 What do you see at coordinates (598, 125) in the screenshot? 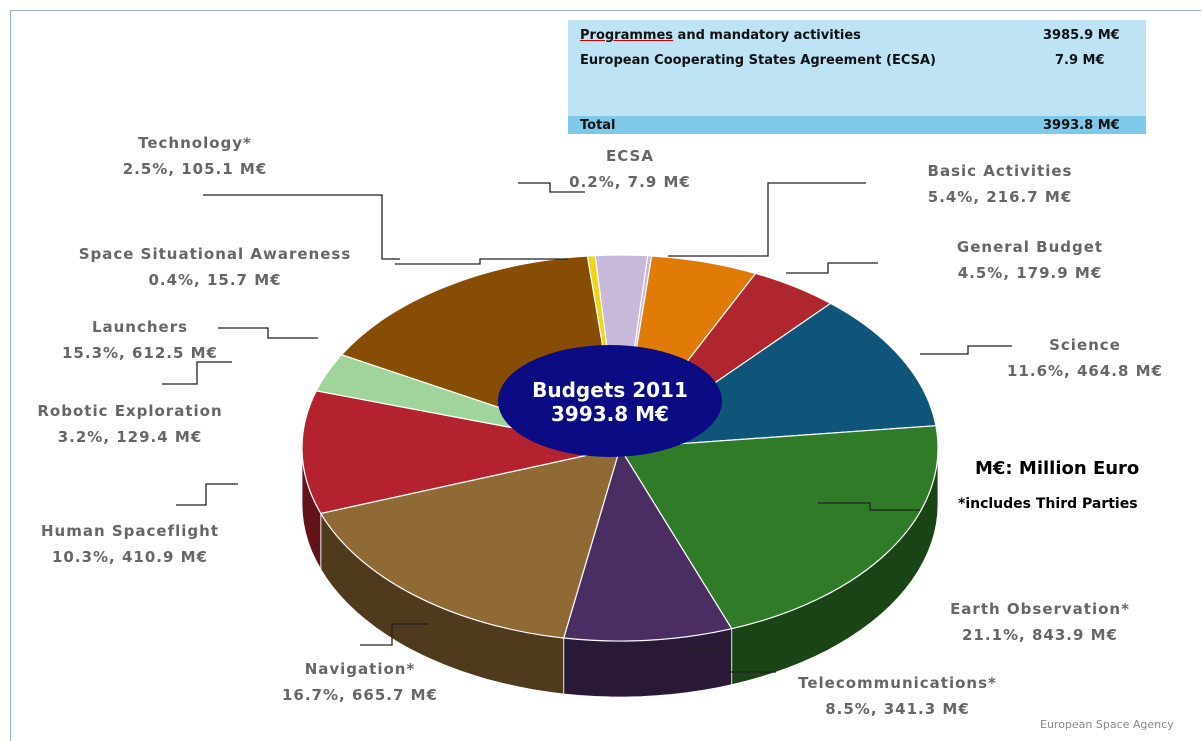
I see `summary-total-label: Total` at bounding box center [598, 125].